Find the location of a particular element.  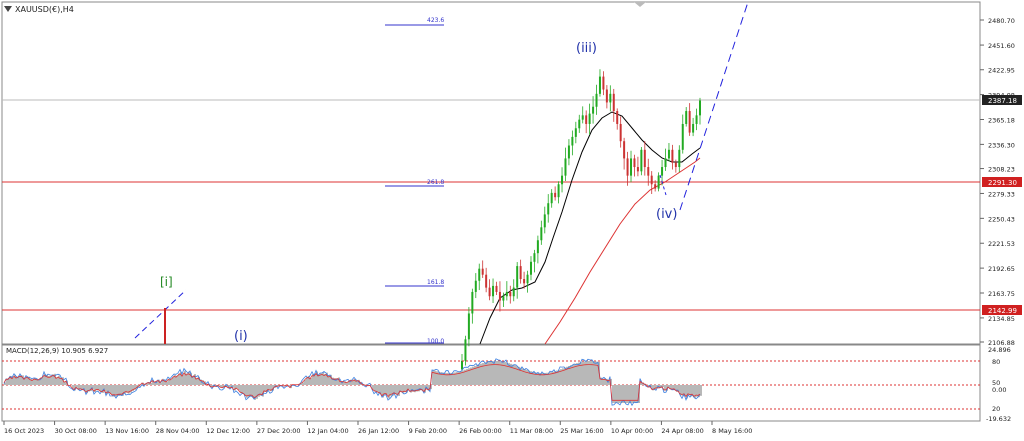

level-high-label: 2291.30 is located at coordinates (1002, 183).